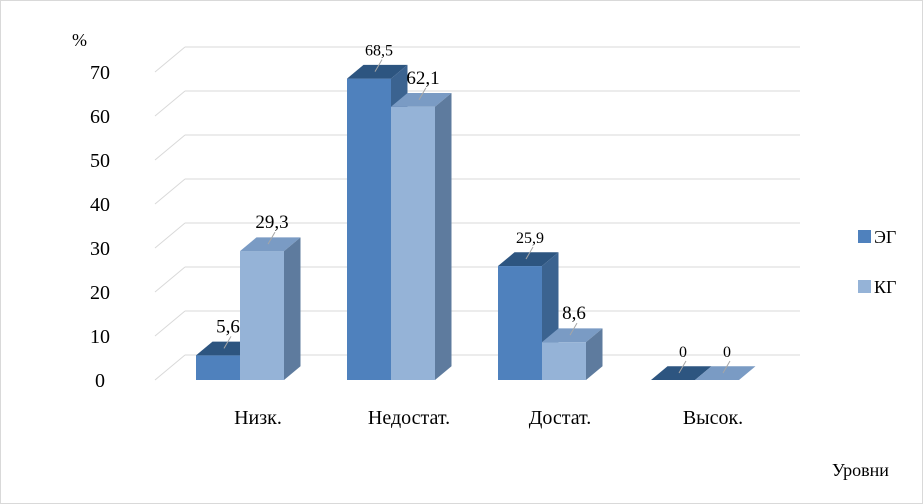 Image resolution: width=923 pixels, height=504 pixels. What do you see at coordinates (864, 236) in the screenshot?
I see `legend-swatch-eg` at bounding box center [864, 236].